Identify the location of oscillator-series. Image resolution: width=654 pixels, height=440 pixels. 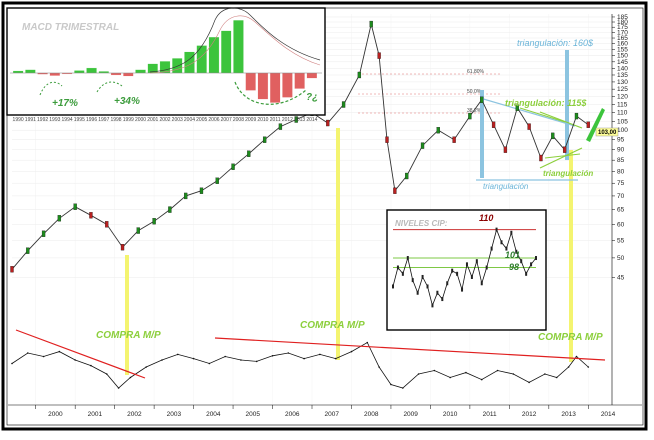
(300, 365).